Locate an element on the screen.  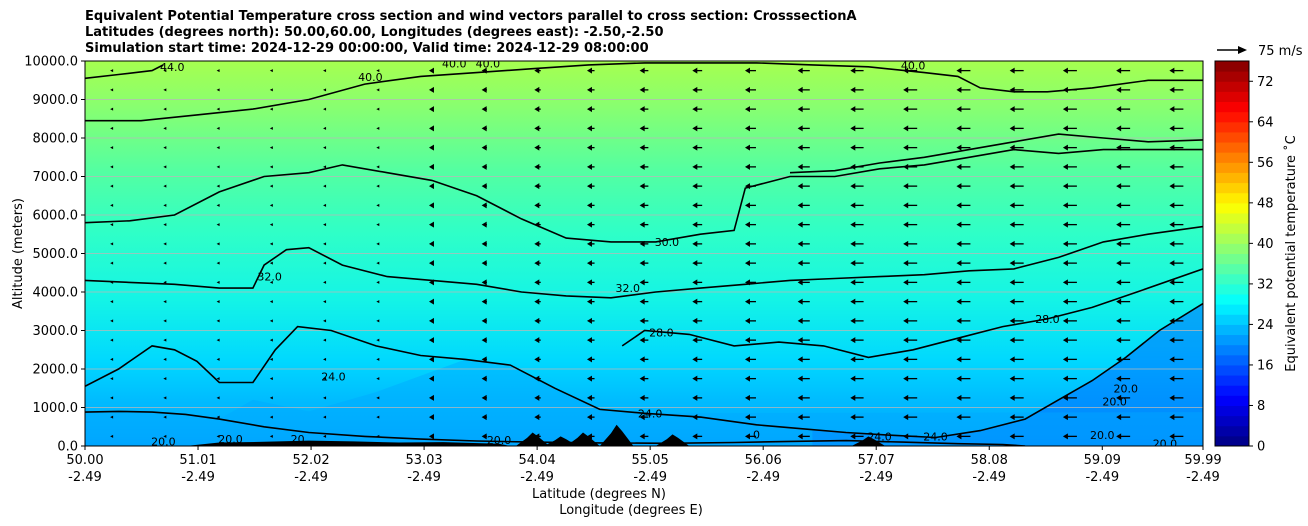
x-tick-label-lat: 59.09 is located at coordinates (1102, 460).